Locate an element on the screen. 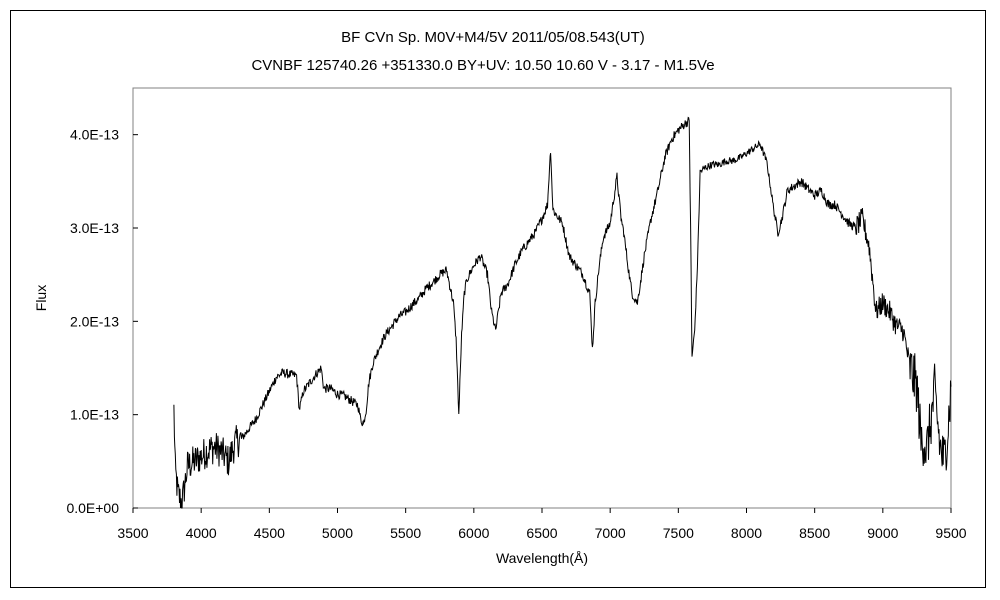 Image resolution: width=1000 pixels, height=600 pixels. x-tick-label: 9000 is located at coordinates (882, 533).